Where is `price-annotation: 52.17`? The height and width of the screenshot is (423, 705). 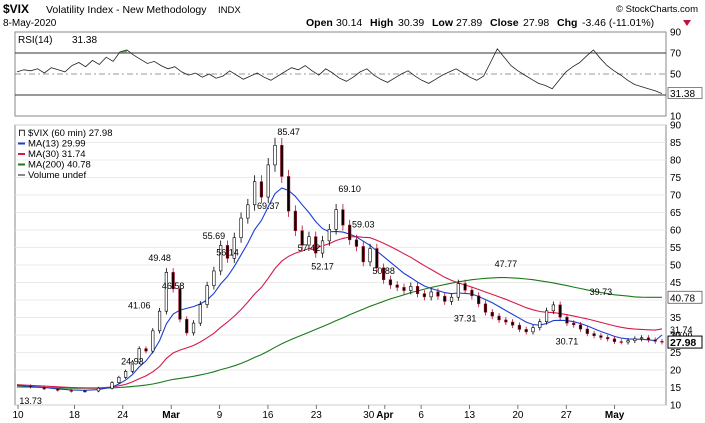
price-annotation: 52.17 is located at coordinates (322, 266).